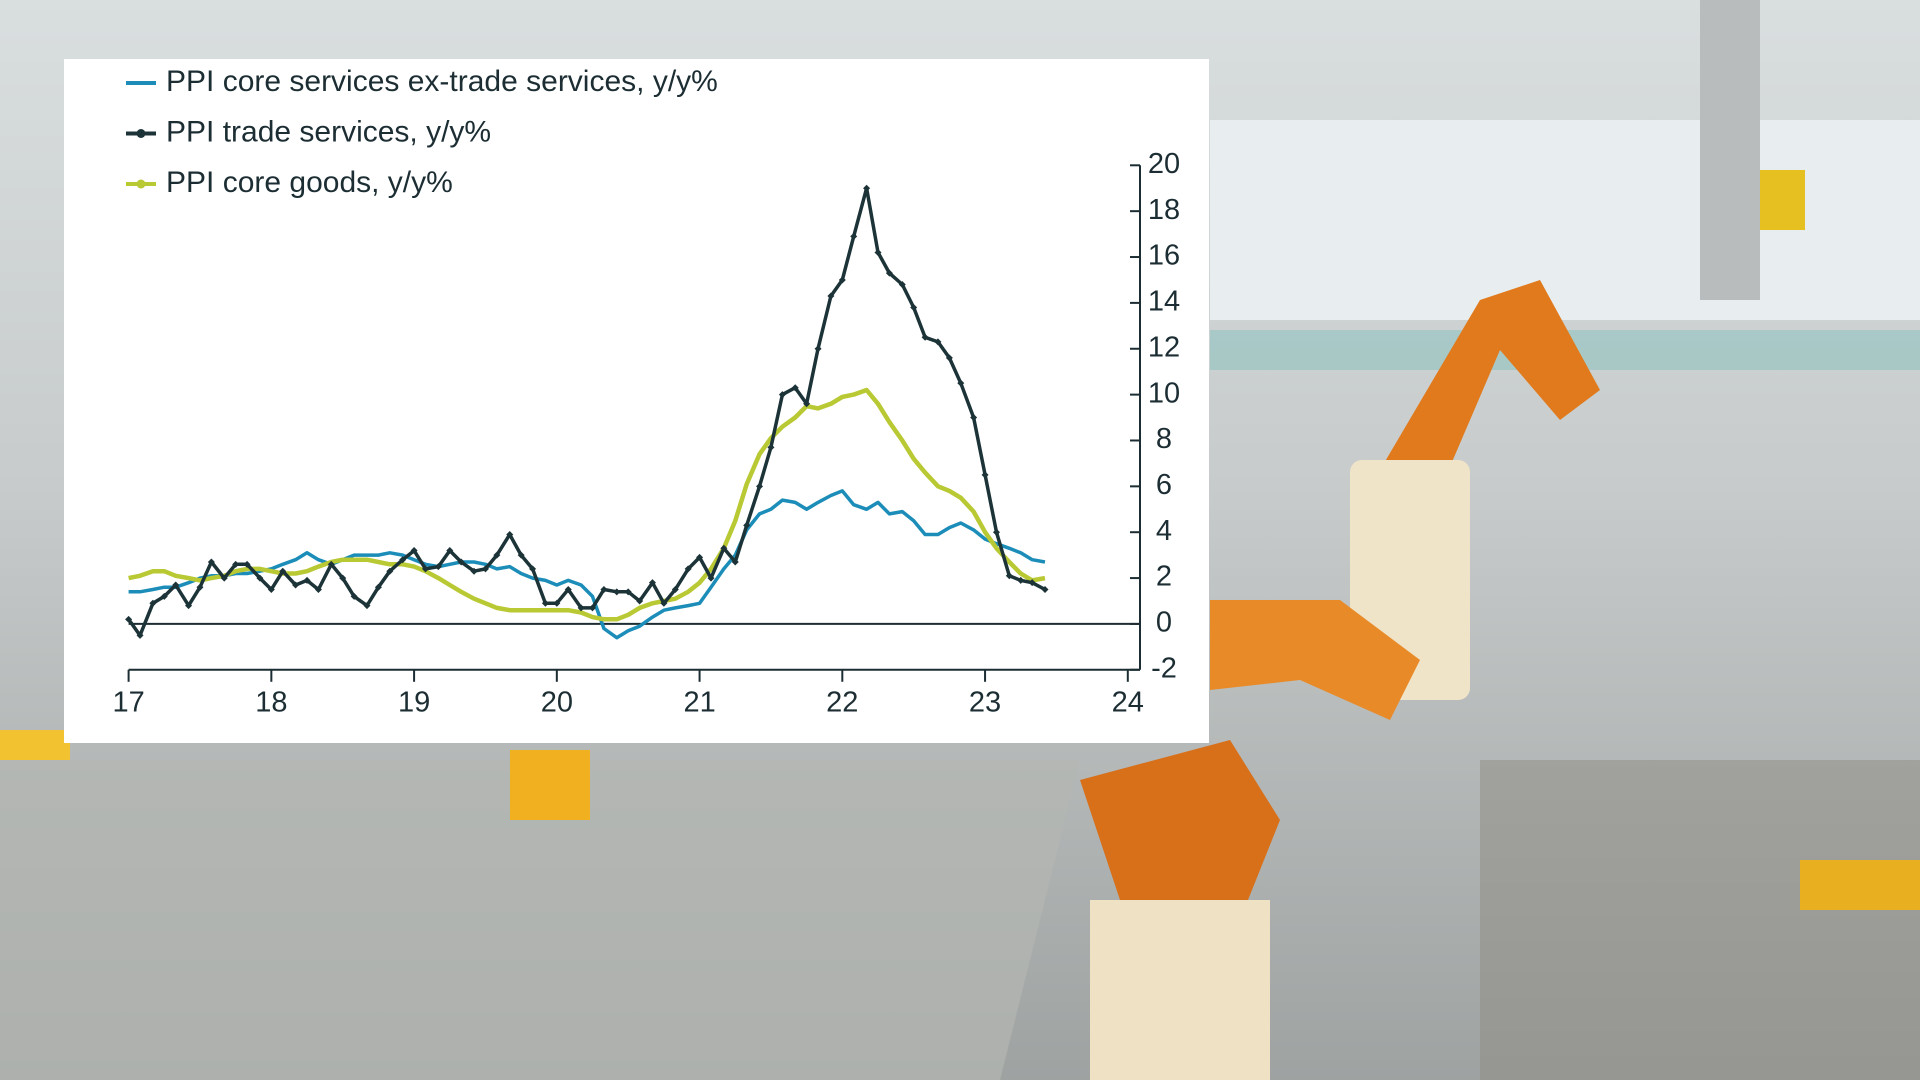 This screenshot has height=1080, width=1920. What do you see at coordinates (1164, 164) in the screenshot?
I see `y-tick-label: 20` at bounding box center [1164, 164].